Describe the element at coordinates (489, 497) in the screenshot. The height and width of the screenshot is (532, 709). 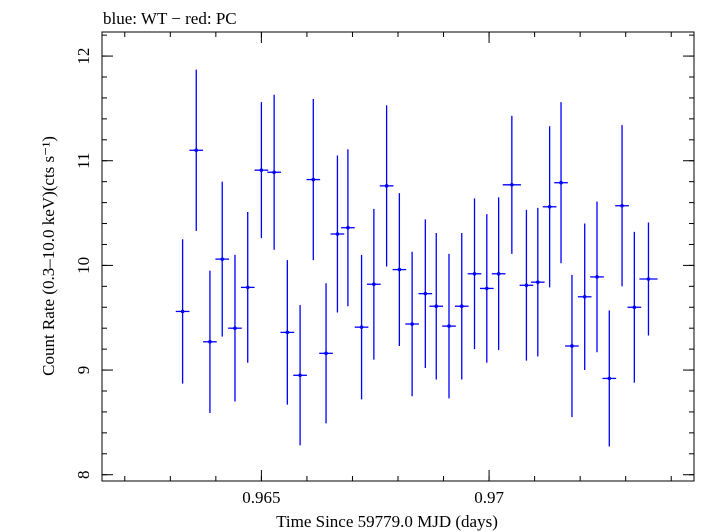
I see `x-tick-label: 0.97` at that location.